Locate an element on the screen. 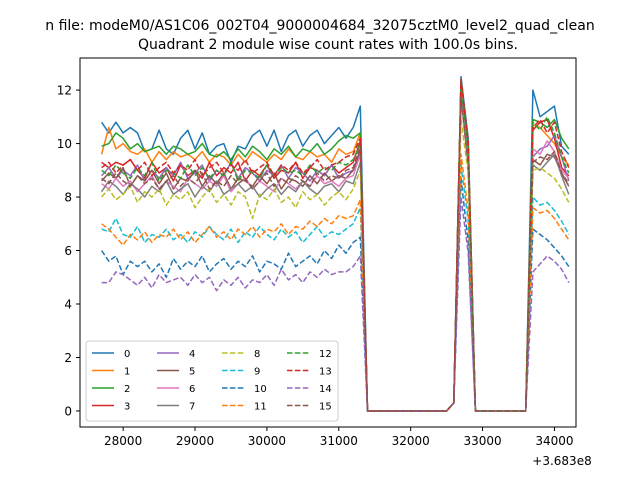  legend-label-8: 8 is located at coordinates (257, 354).